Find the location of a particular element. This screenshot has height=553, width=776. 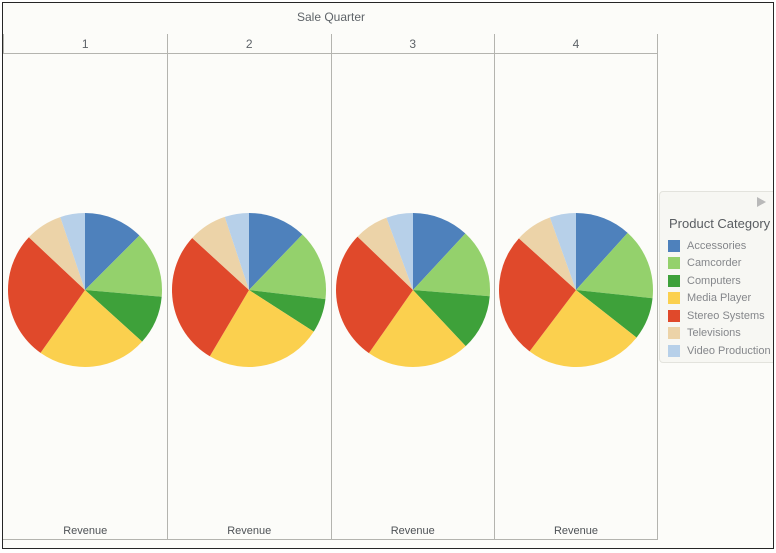

legend-item-computers: Computers is located at coordinates (704, 279).